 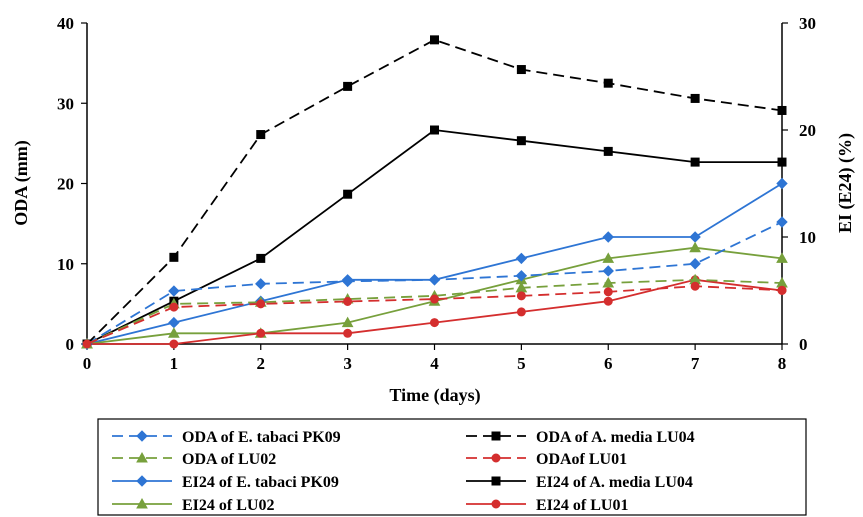 I want to click on y-tick-label: 10, so click(x=65, y=264).